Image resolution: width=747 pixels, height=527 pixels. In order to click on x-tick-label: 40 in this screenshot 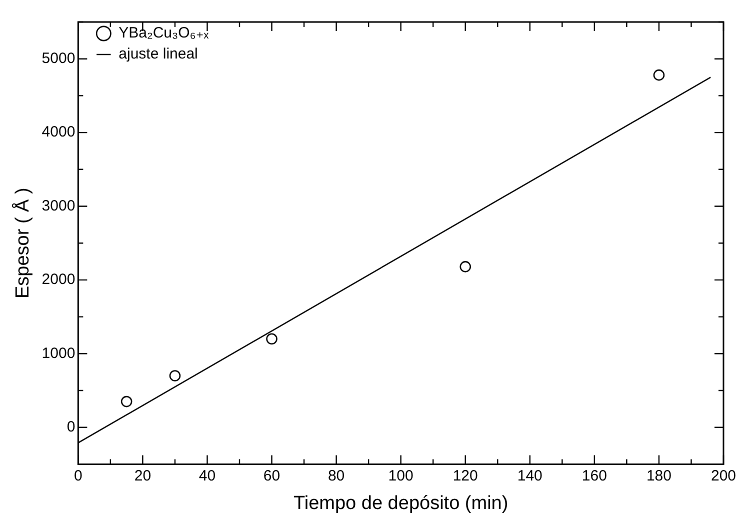, I will do `click(207, 475)`.